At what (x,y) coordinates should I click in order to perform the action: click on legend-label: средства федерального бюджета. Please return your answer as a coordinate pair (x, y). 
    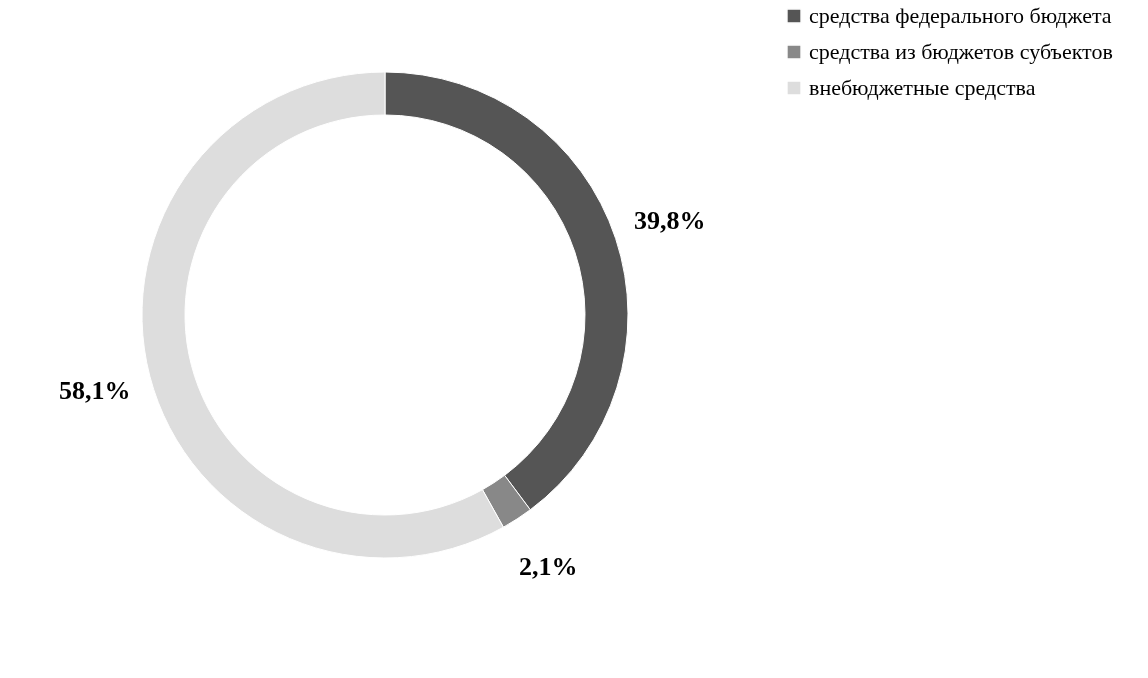
    Looking at the image, I should click on (960, 15).